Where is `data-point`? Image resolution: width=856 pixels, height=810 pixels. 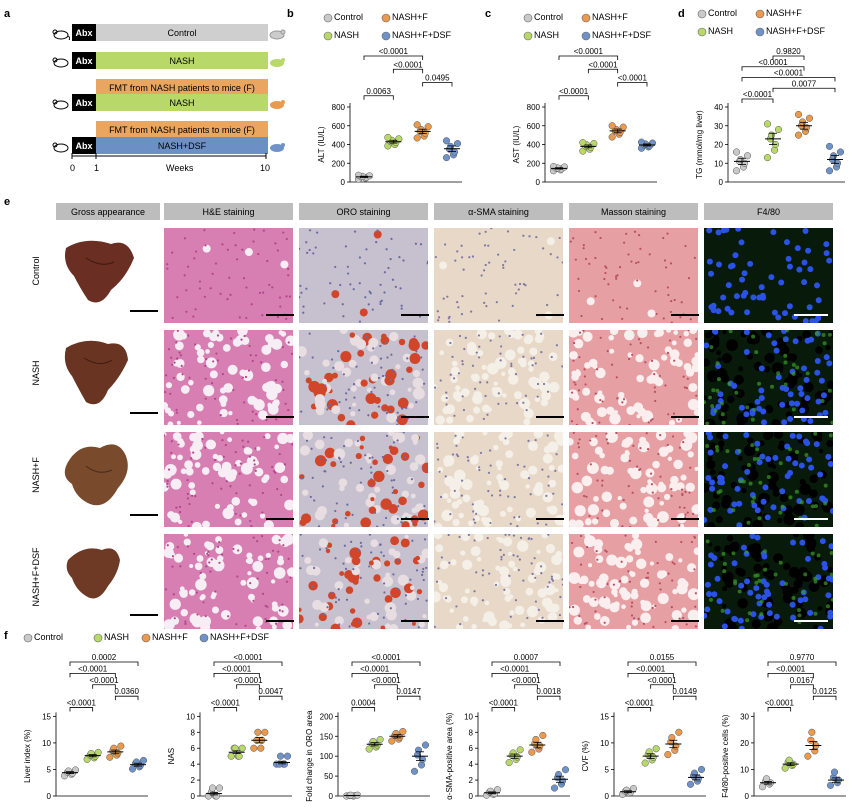
data-point is located at coordinates (254, 748).